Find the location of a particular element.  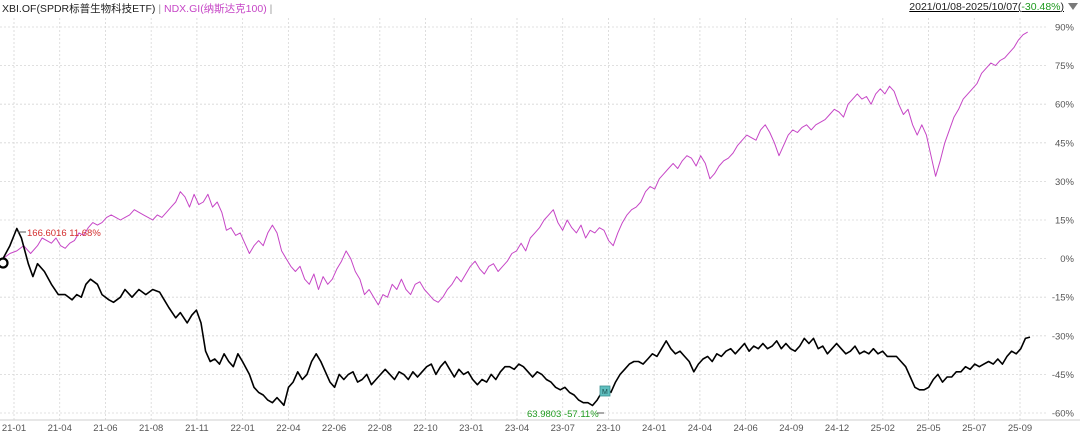

date-range-text: 2021/01/08-2025/10/07 is located at coordinates (963, 7).